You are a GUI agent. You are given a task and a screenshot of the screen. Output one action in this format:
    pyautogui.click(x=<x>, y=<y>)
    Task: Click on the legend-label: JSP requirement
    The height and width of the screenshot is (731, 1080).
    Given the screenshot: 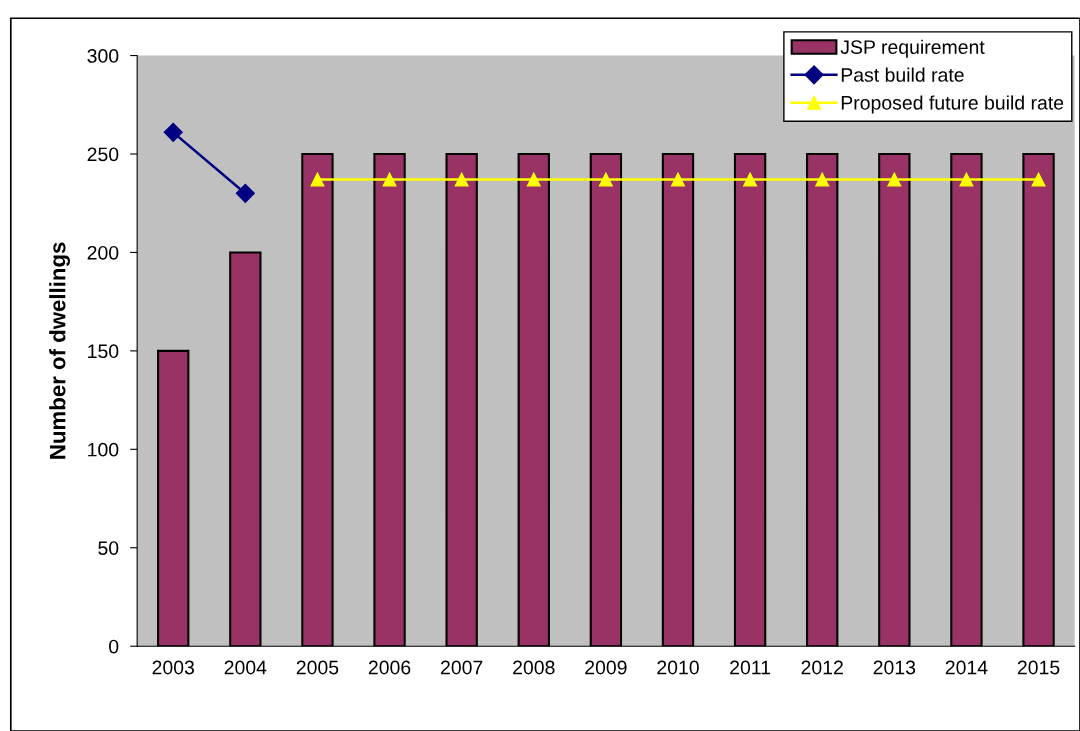 What is the action you would take?
    pyautogui.click(x=912, y=48)
    